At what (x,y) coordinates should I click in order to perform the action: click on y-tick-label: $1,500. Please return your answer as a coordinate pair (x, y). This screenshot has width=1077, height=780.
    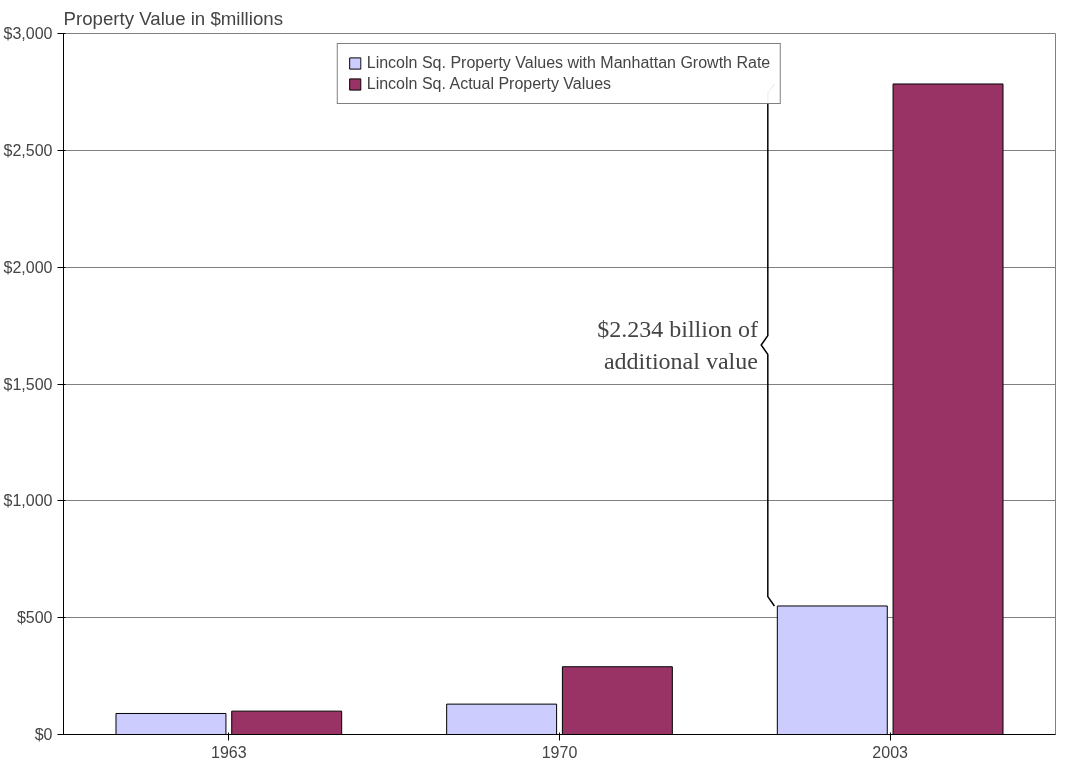
    Looking at the image, I should click on (28, 384).